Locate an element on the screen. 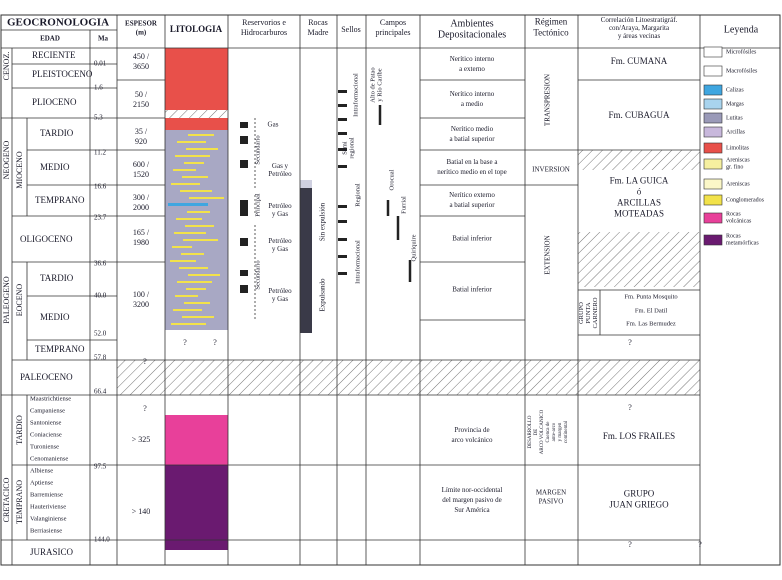 This screenshot has height=580, width=782. label: Aptiense is located at coordinates (41, 482).